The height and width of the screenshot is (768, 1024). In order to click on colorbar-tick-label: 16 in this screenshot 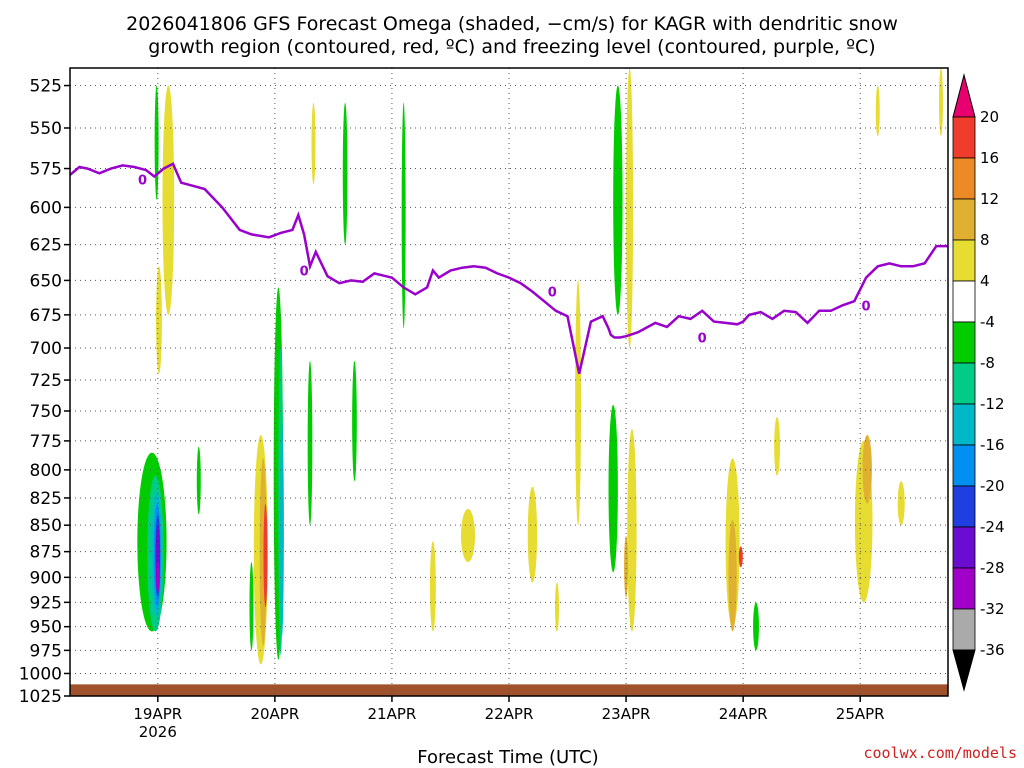, I will do `click(989, 158)`.